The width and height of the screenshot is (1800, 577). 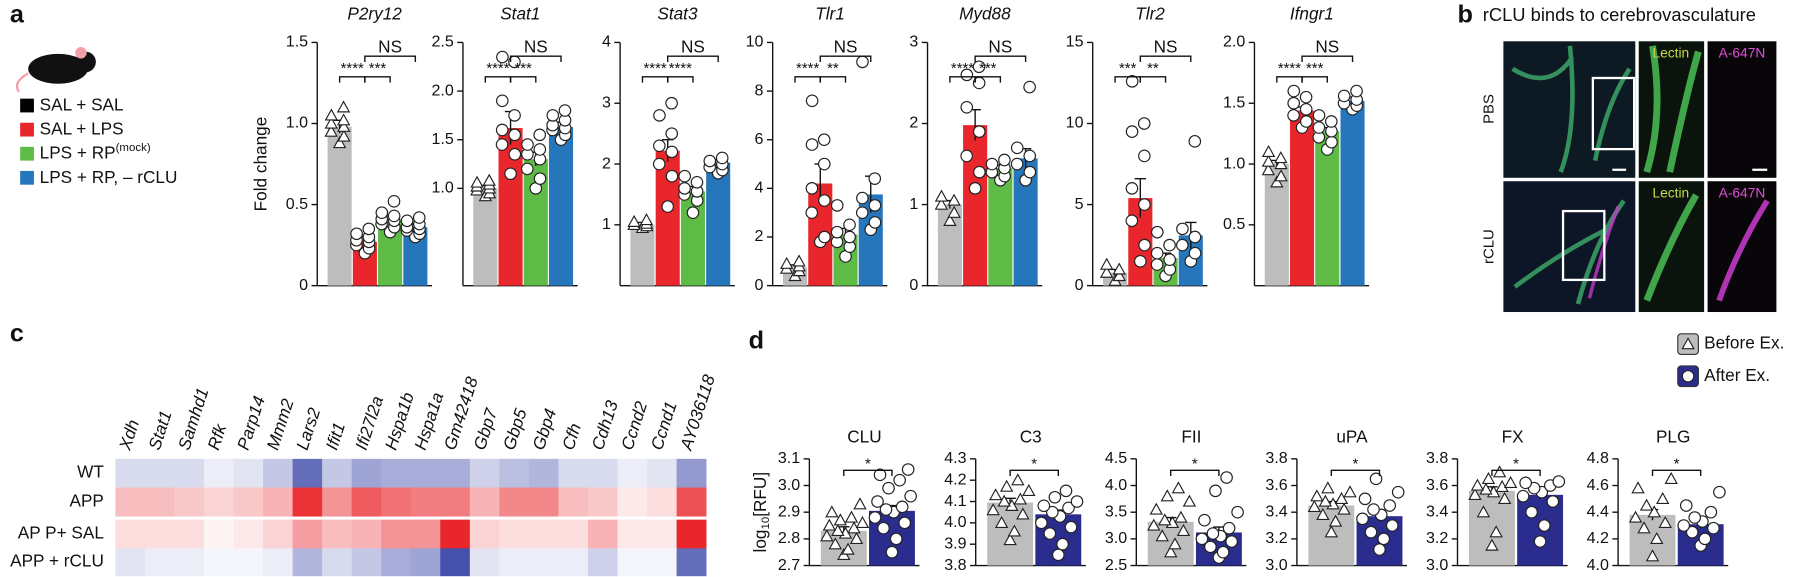 What do you see at coordinates (913, 42) in the screenshot?
I see `y-tick-label: 3` at bounding box center [913, 42].